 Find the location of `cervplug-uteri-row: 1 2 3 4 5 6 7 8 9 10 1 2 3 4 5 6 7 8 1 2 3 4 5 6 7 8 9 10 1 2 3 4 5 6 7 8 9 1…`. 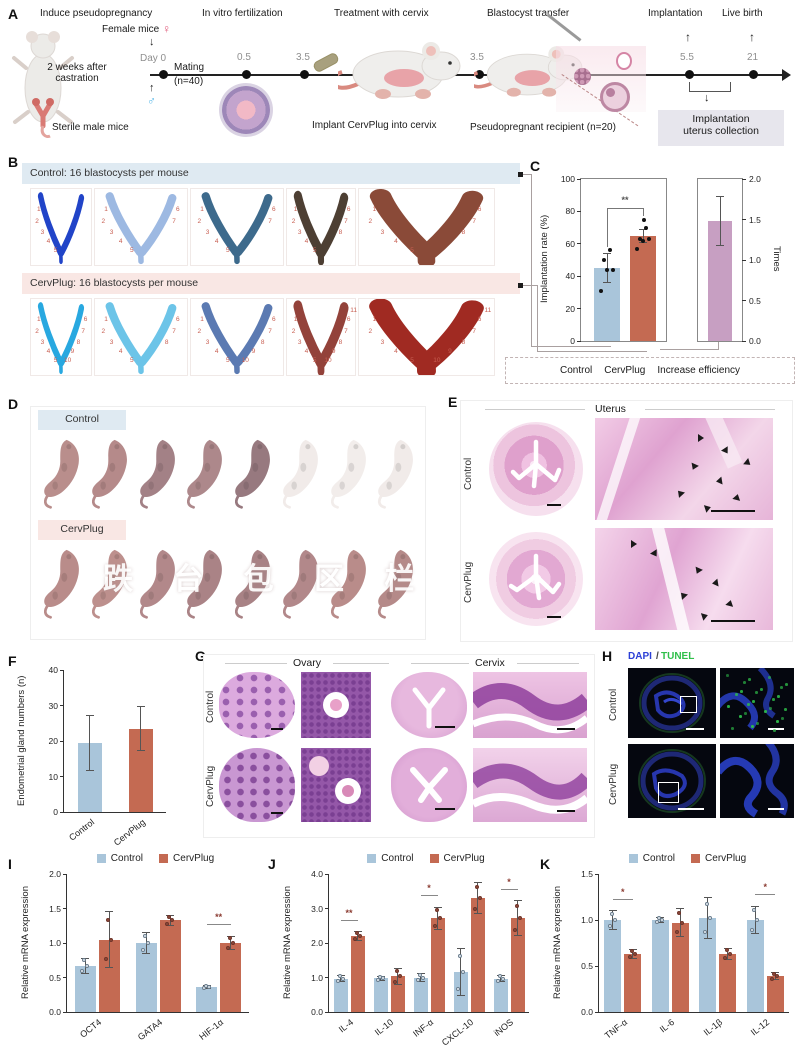

cervplug-uteri-row: 1 2 3 4 5 6 7 8 9 10 1 2 3 4 5 6 7 8 1 2 3 4 5 6 7 8 9 10 1 2 3 4 5 6 7 8 9 1… is located at coordinates (275, 338).